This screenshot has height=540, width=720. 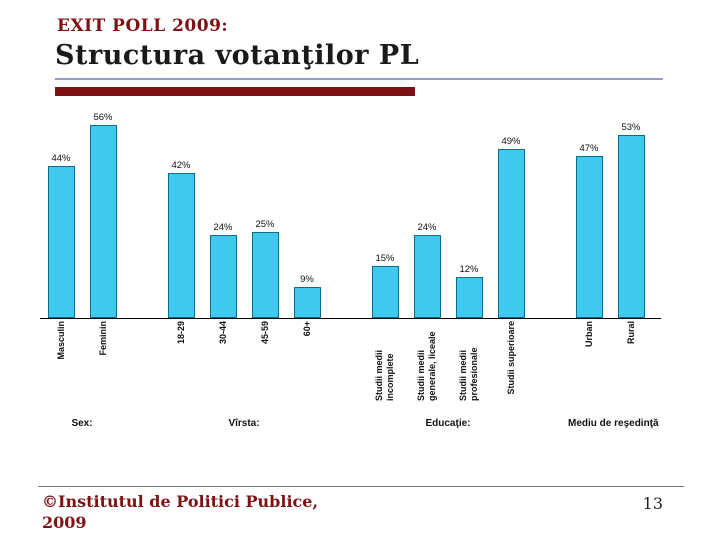 What do you see at coordinates (61, 365) in the screenshot?
I see `category-slot: Masculin` at bounding box center [61, 365].